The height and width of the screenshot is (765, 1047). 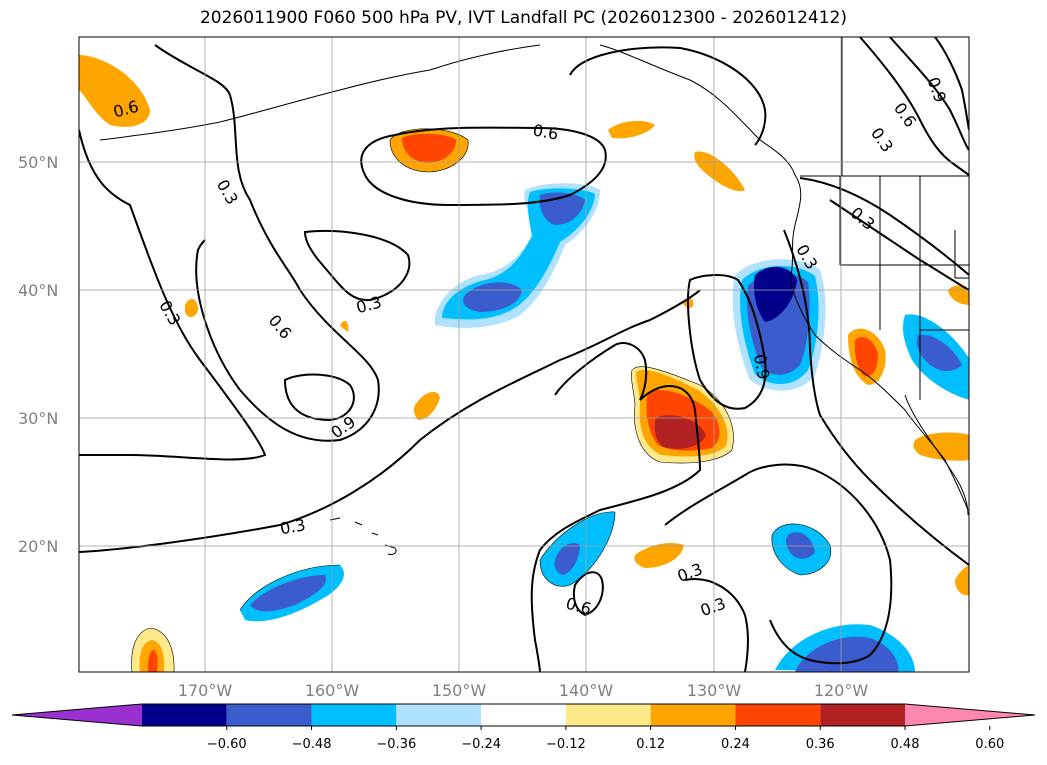 I want to click on lat-label-50n: 50°N, so click(x=38, y=162).